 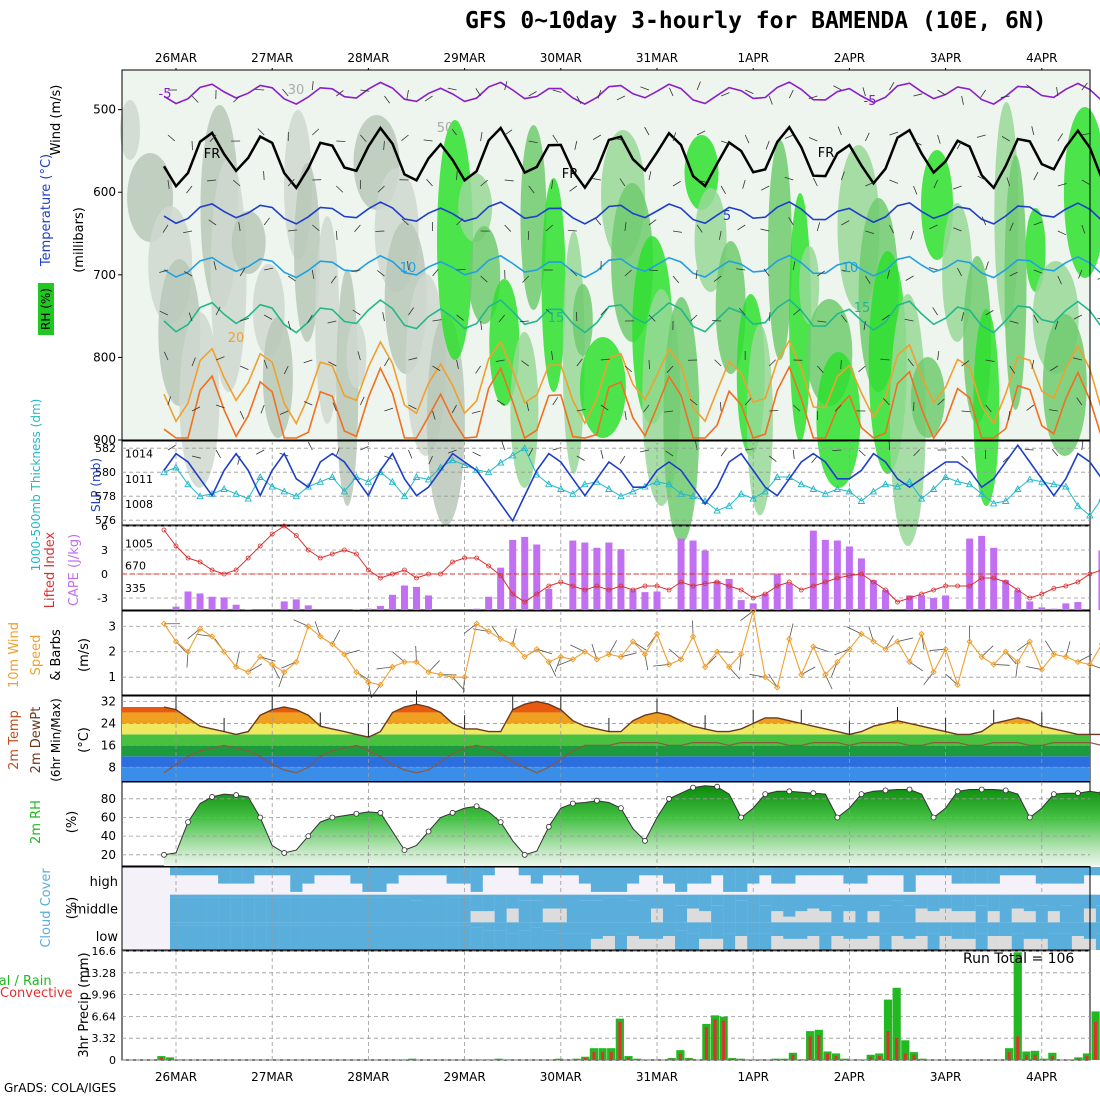 What do you see at coordinates (606, 1005) in the screenshot?
I see `precip-frame` at bounding box center [606, 1005].